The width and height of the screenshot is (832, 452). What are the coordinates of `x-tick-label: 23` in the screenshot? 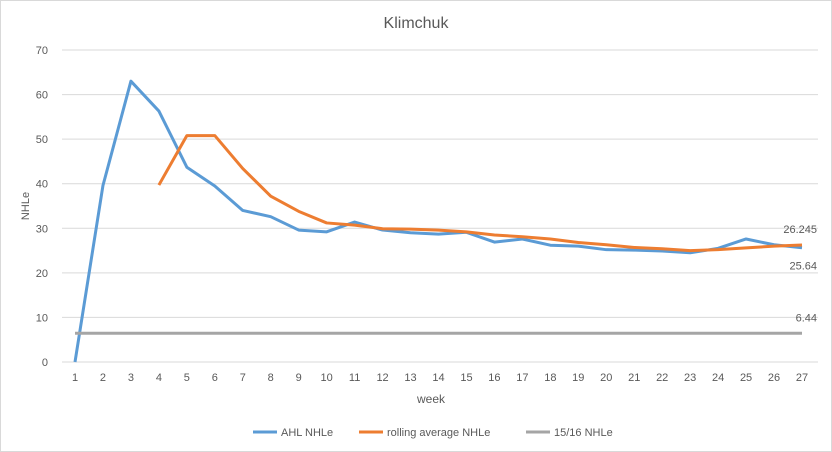 It's located at (690, 378).